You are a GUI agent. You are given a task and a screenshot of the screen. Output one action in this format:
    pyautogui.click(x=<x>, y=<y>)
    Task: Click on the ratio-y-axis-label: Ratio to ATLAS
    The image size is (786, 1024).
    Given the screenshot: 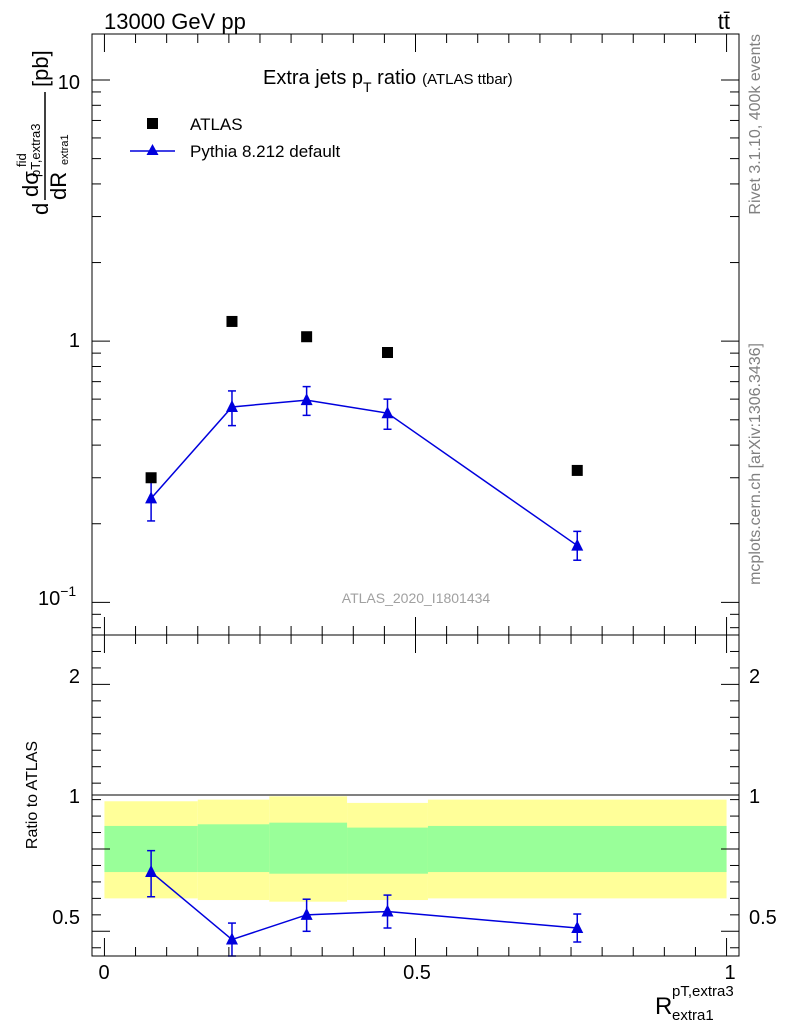 What is the action you would take?
    pyautogui.click(x=32, y=795)
    